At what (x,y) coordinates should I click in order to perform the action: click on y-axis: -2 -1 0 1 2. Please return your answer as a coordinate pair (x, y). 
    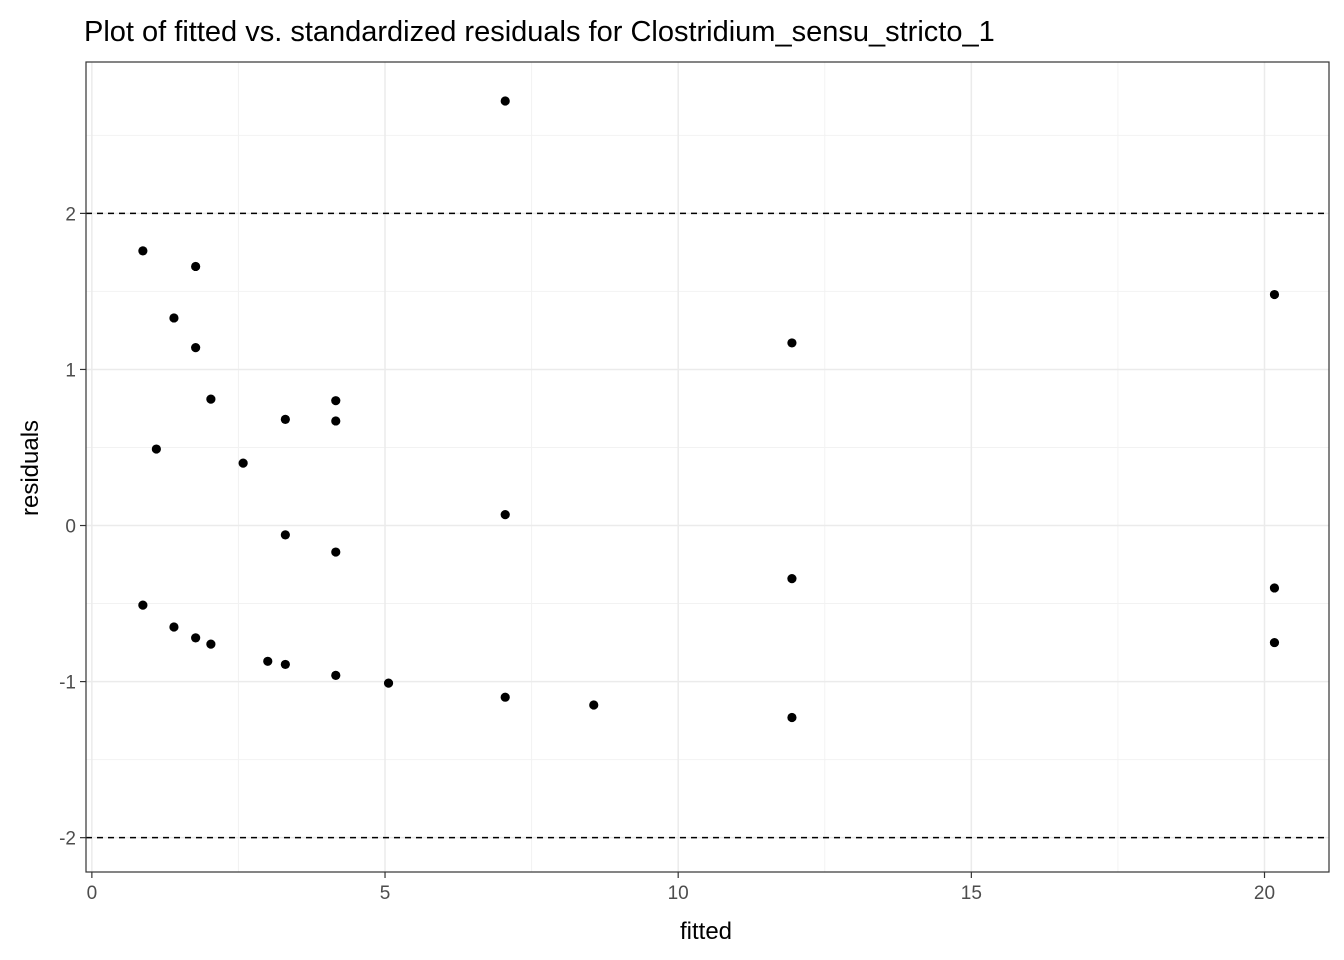
    Looking at the image, I should click on (72, 527).